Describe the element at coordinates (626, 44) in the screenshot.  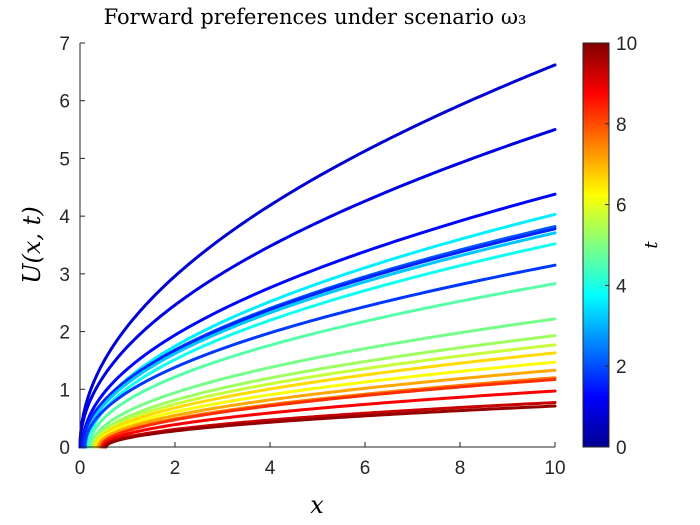
I see `colorbar-tick-label: 10` at that location.